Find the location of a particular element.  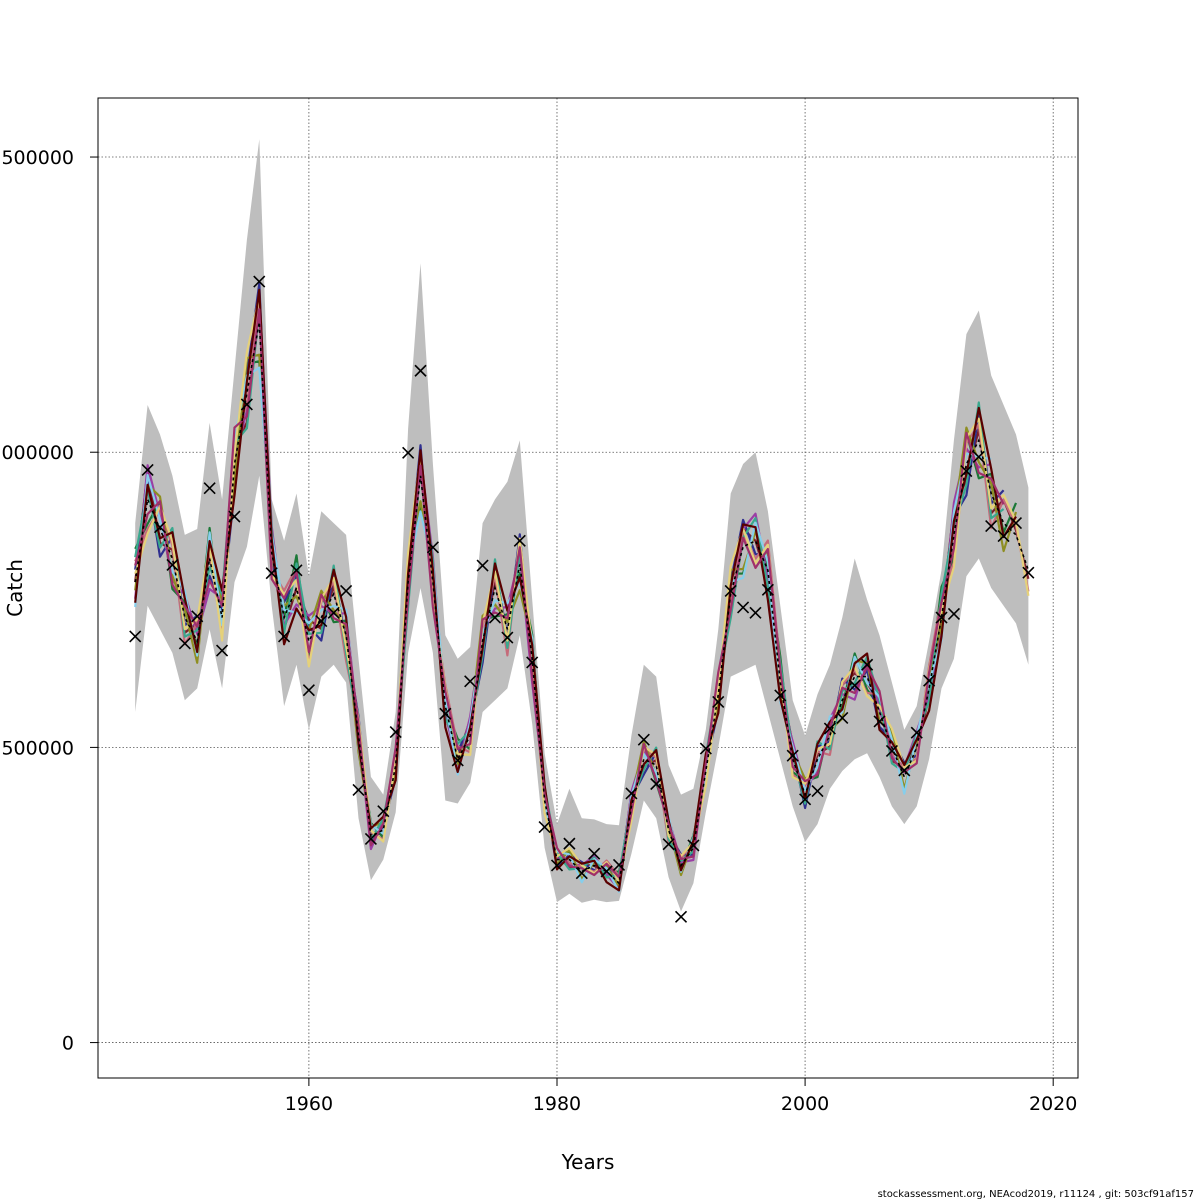

y-tick-label: 1500000 is located at coordinates (37, 158).